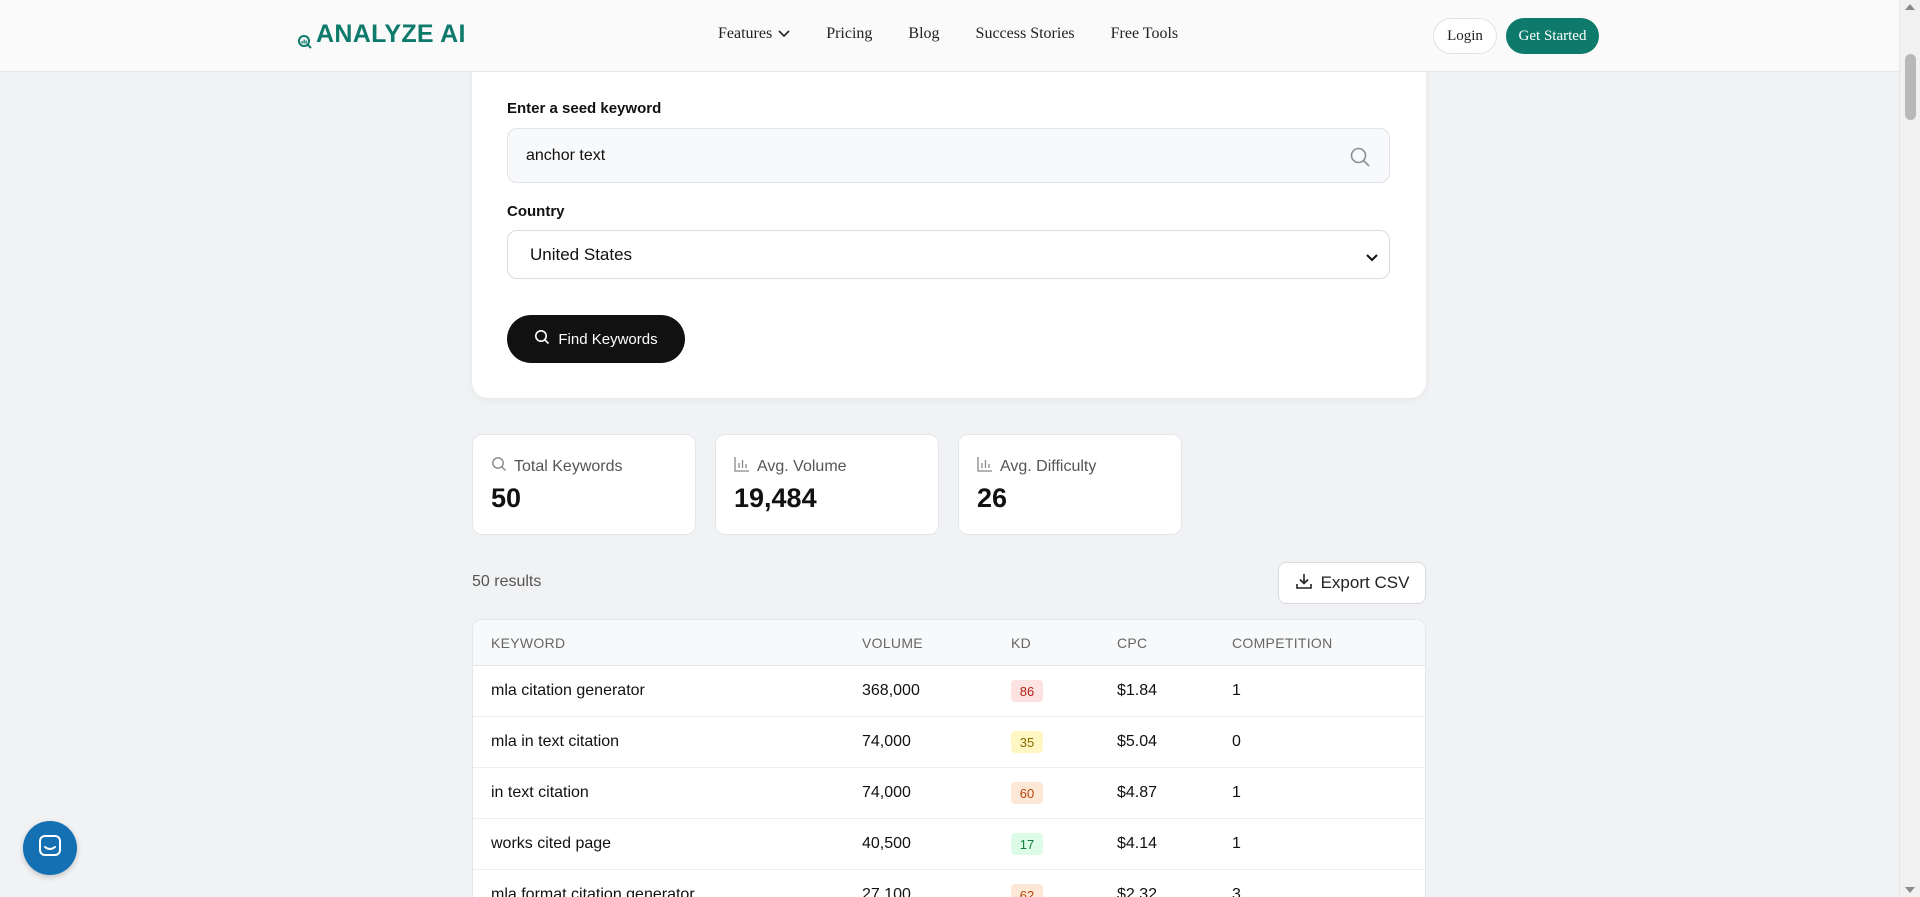  I want to click on seed-keyword-input, so click(948, 155).